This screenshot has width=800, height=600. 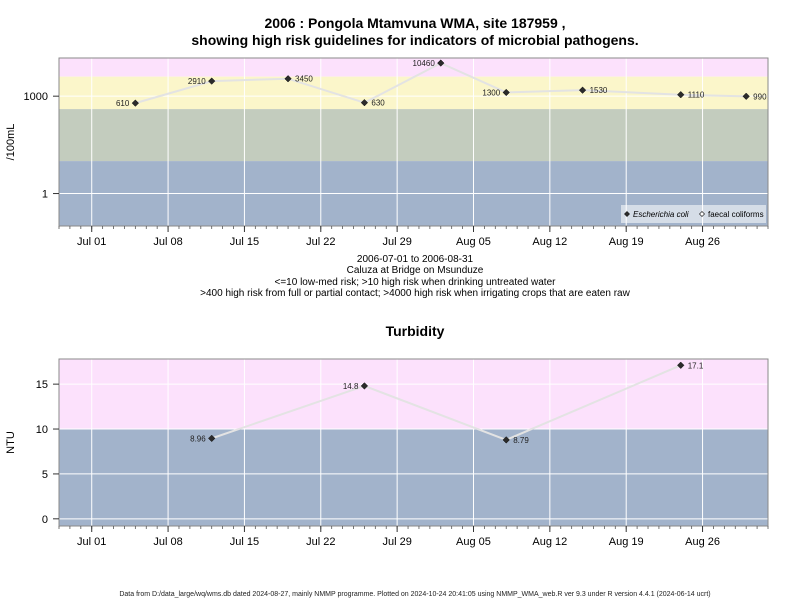 I want to click on chart2-y-tick-label: 0, so click(x=45, y=520).